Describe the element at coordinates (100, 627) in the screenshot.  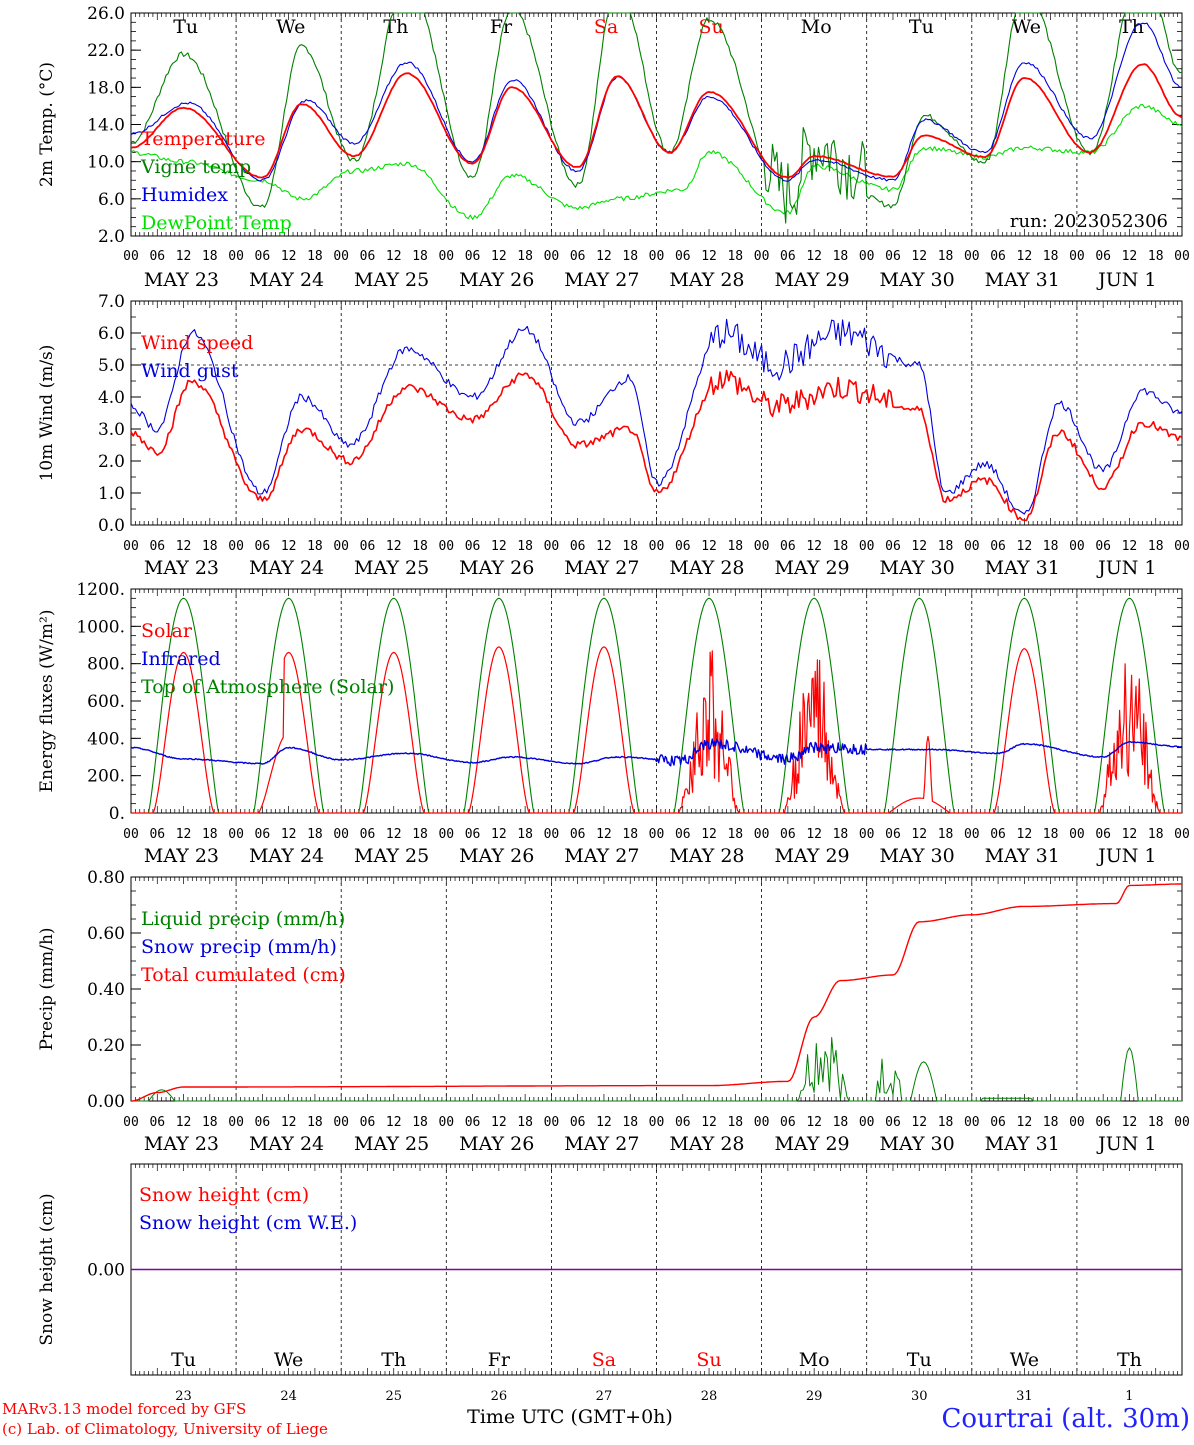
I see `energy-y-tick-label: 1000.` at that location.